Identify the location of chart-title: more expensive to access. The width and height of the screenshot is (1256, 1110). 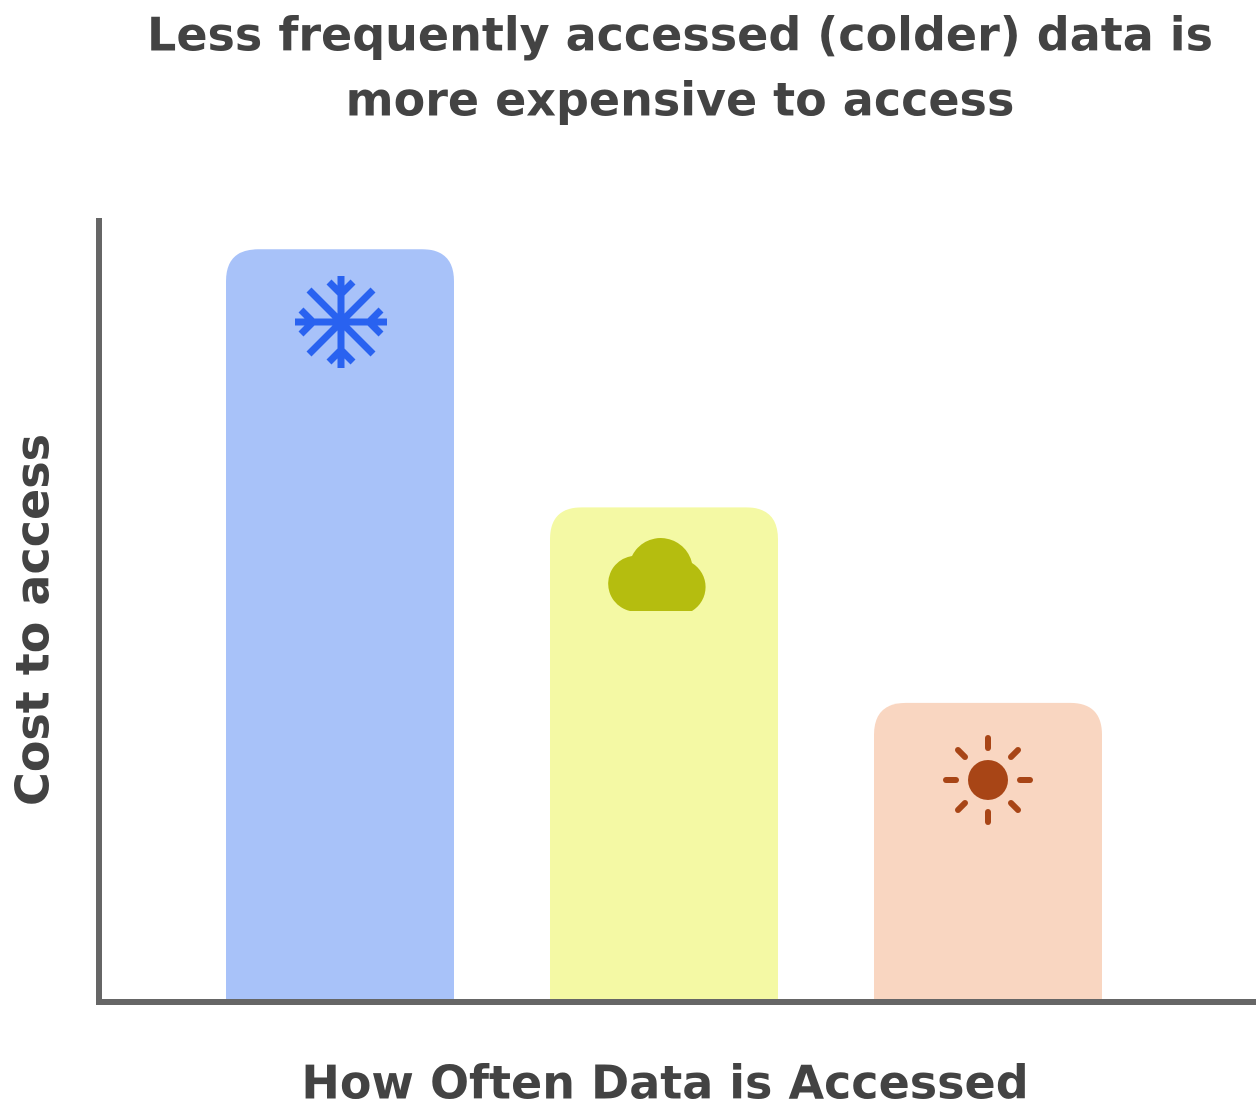
(680, 100).